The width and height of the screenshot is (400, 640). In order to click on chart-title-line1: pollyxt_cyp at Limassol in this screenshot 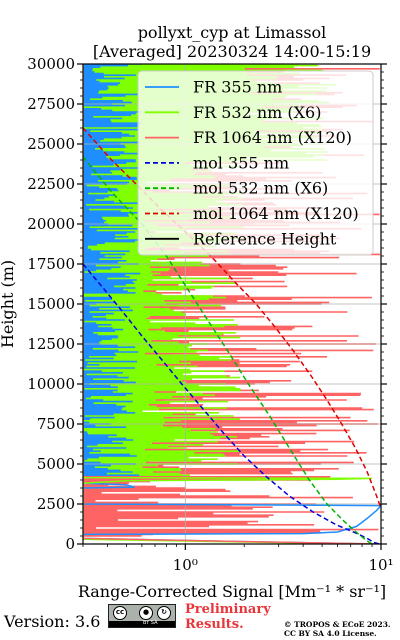, I will do `click(232, 32)`.